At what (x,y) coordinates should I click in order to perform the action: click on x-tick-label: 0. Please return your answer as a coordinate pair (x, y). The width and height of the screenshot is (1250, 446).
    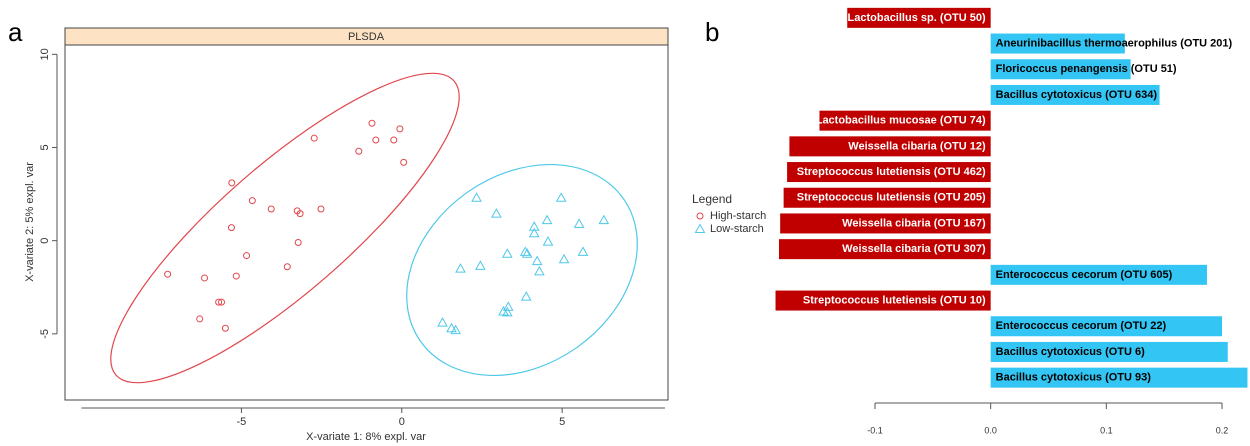
    Looking at the image, I should click on (402, 422).